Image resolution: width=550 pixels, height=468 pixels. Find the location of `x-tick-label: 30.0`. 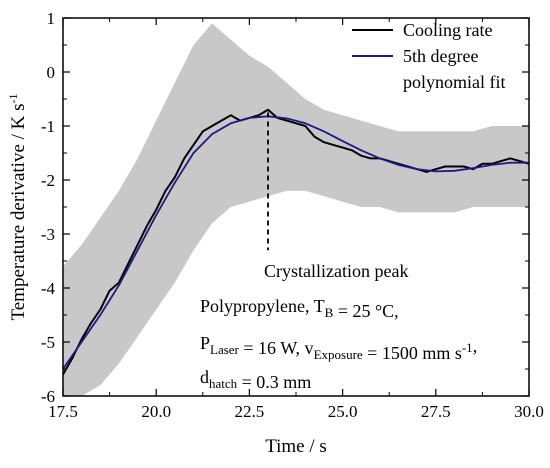

x-tick-label: 30.0 is located at coordinates (529, 411).